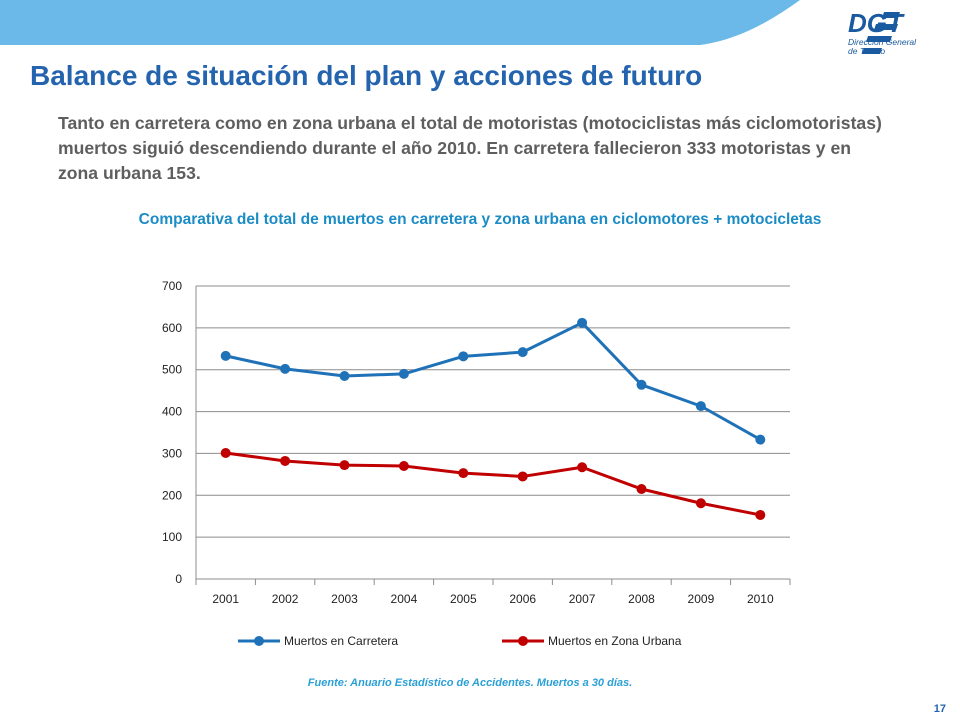  What do you see at coordinates (172, 495) in the screenshot?
I see `y-tick-label: 200` at bounding box center [172, 495].